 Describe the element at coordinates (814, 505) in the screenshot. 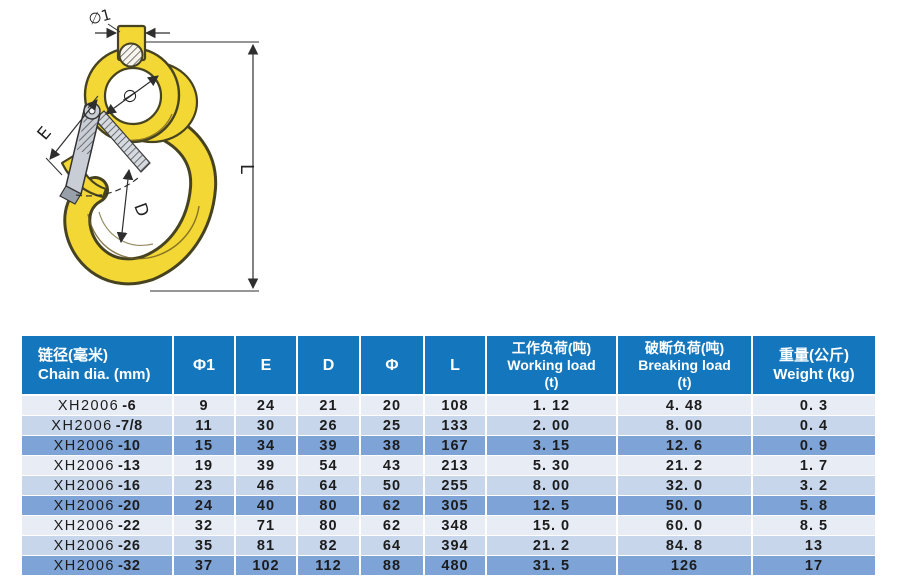

I see `table-cell: 5. 8` at that location.